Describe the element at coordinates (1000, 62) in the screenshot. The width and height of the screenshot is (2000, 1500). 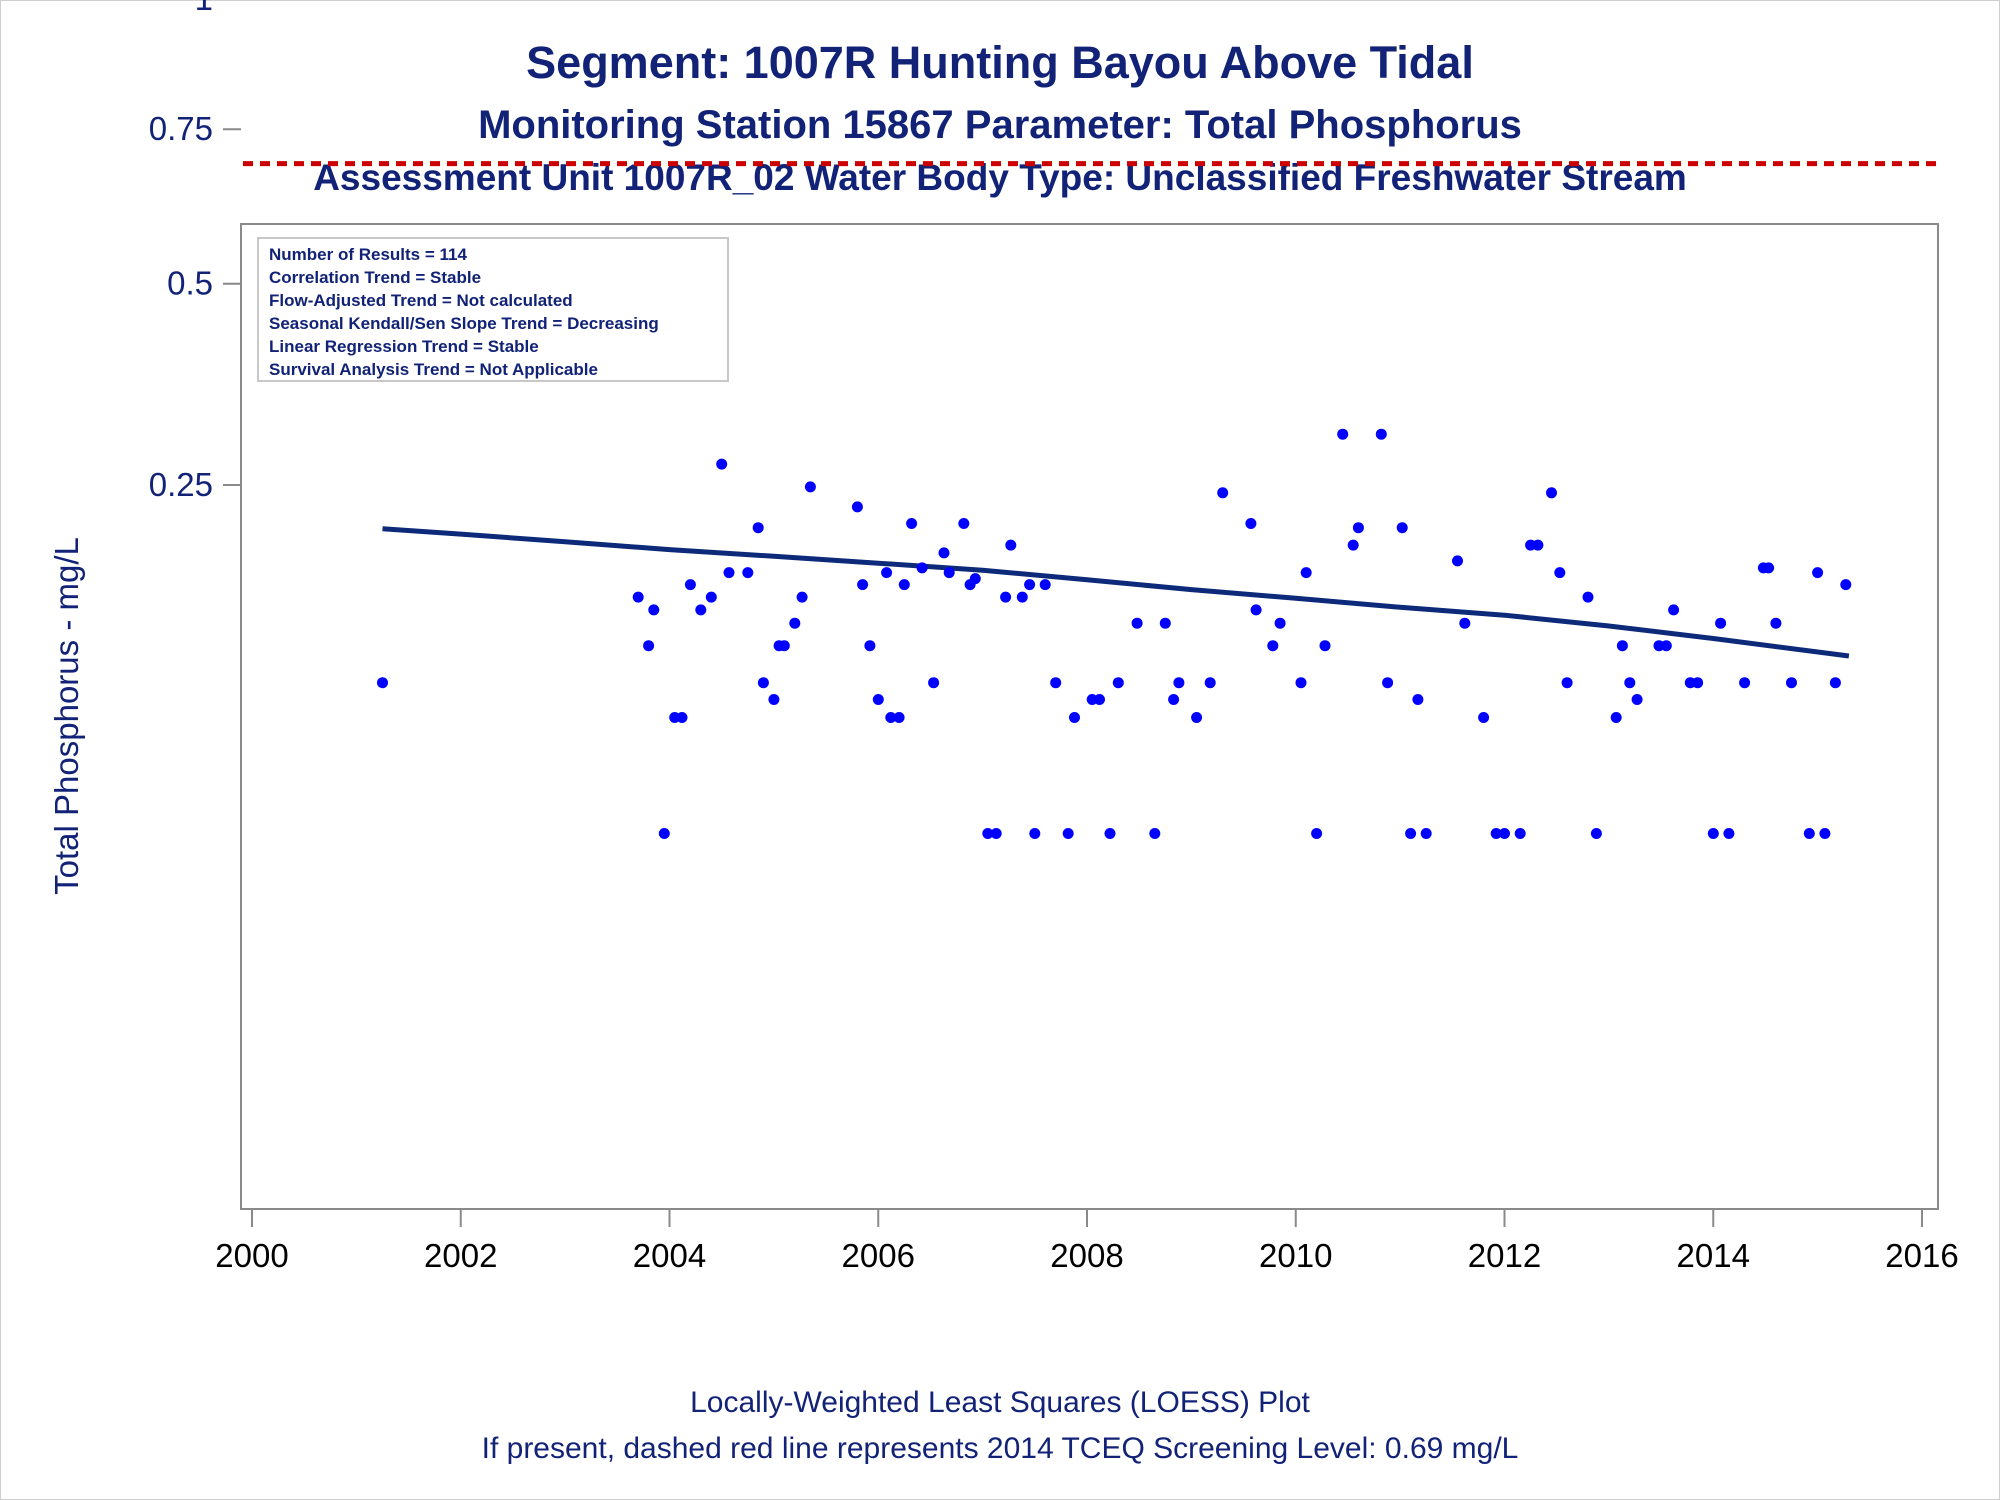
I see `chart-title: Segment: 1007R Hunting Bayou Above Tidal` at that location.